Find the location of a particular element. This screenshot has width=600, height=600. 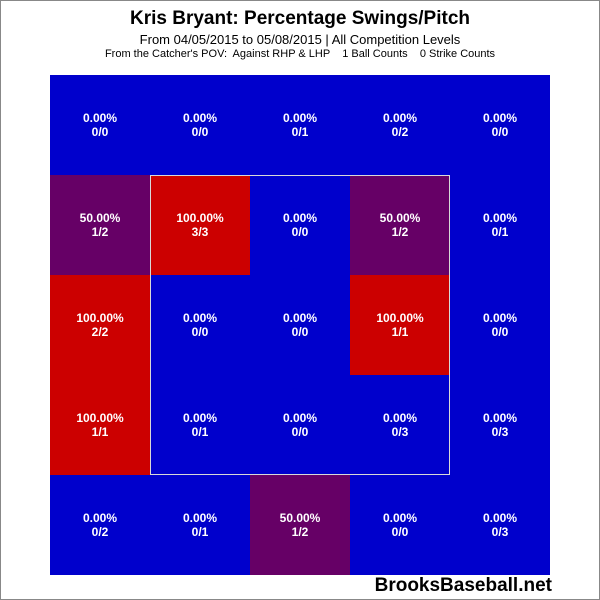

heatmap-cell: 100.00% 2/2 is located at coordinates (100, 325).